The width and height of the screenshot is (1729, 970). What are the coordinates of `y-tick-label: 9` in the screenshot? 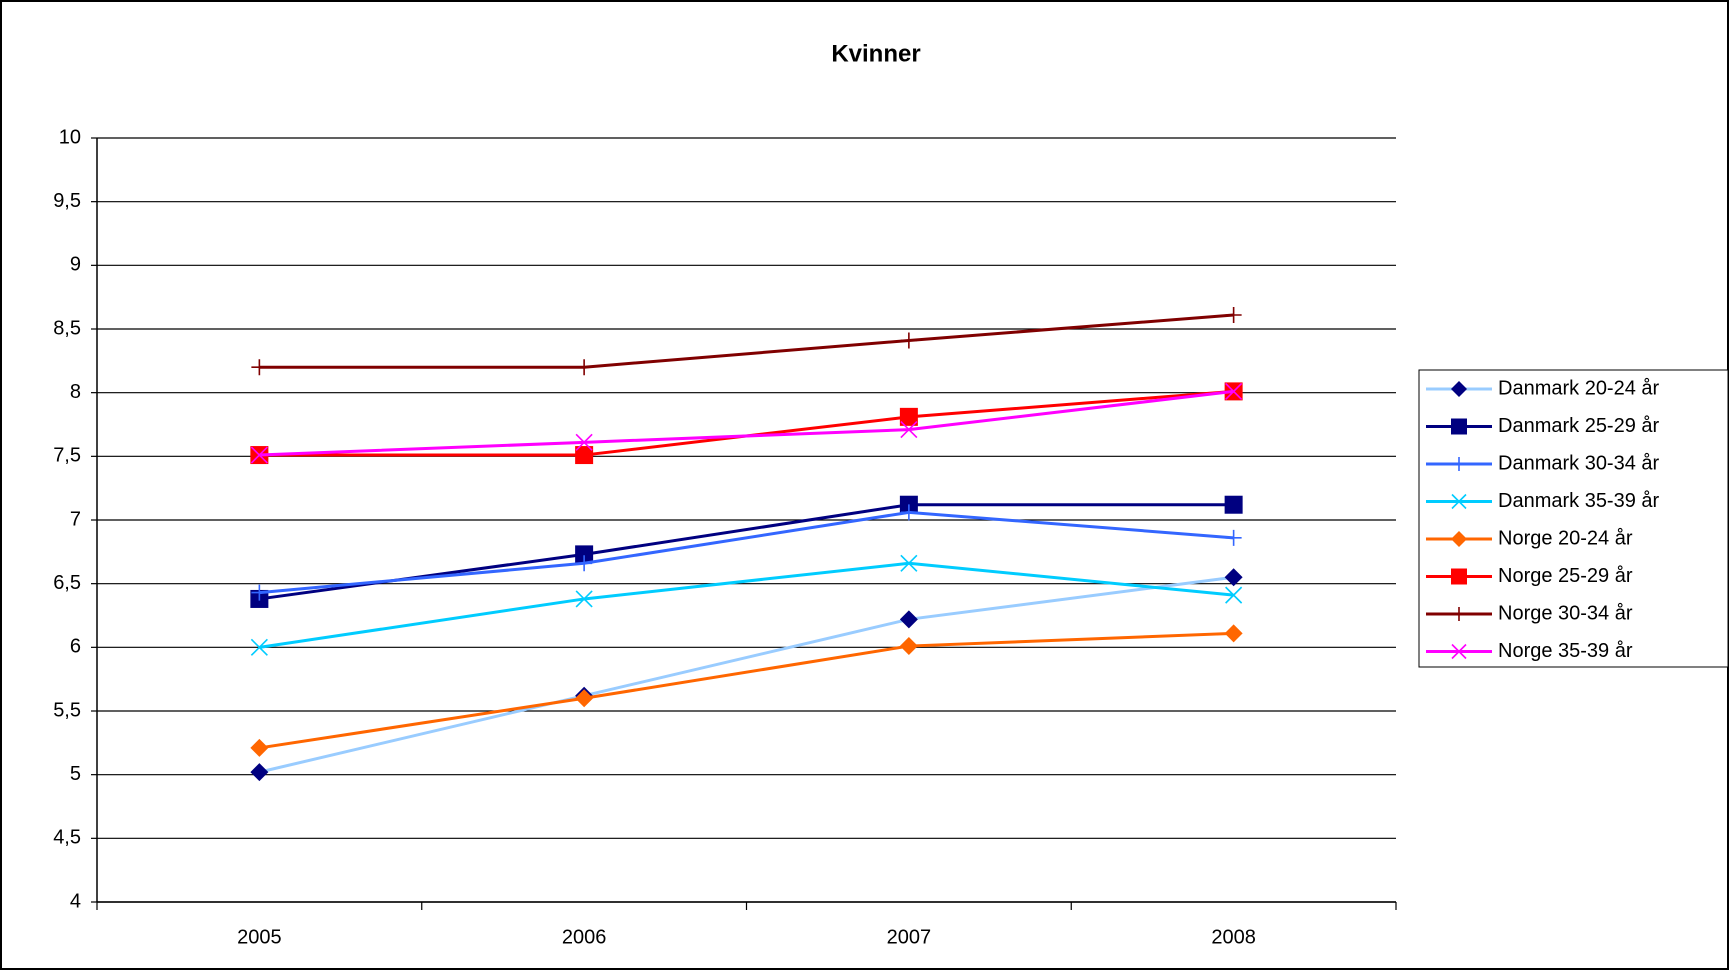 It's located at (75, 265).